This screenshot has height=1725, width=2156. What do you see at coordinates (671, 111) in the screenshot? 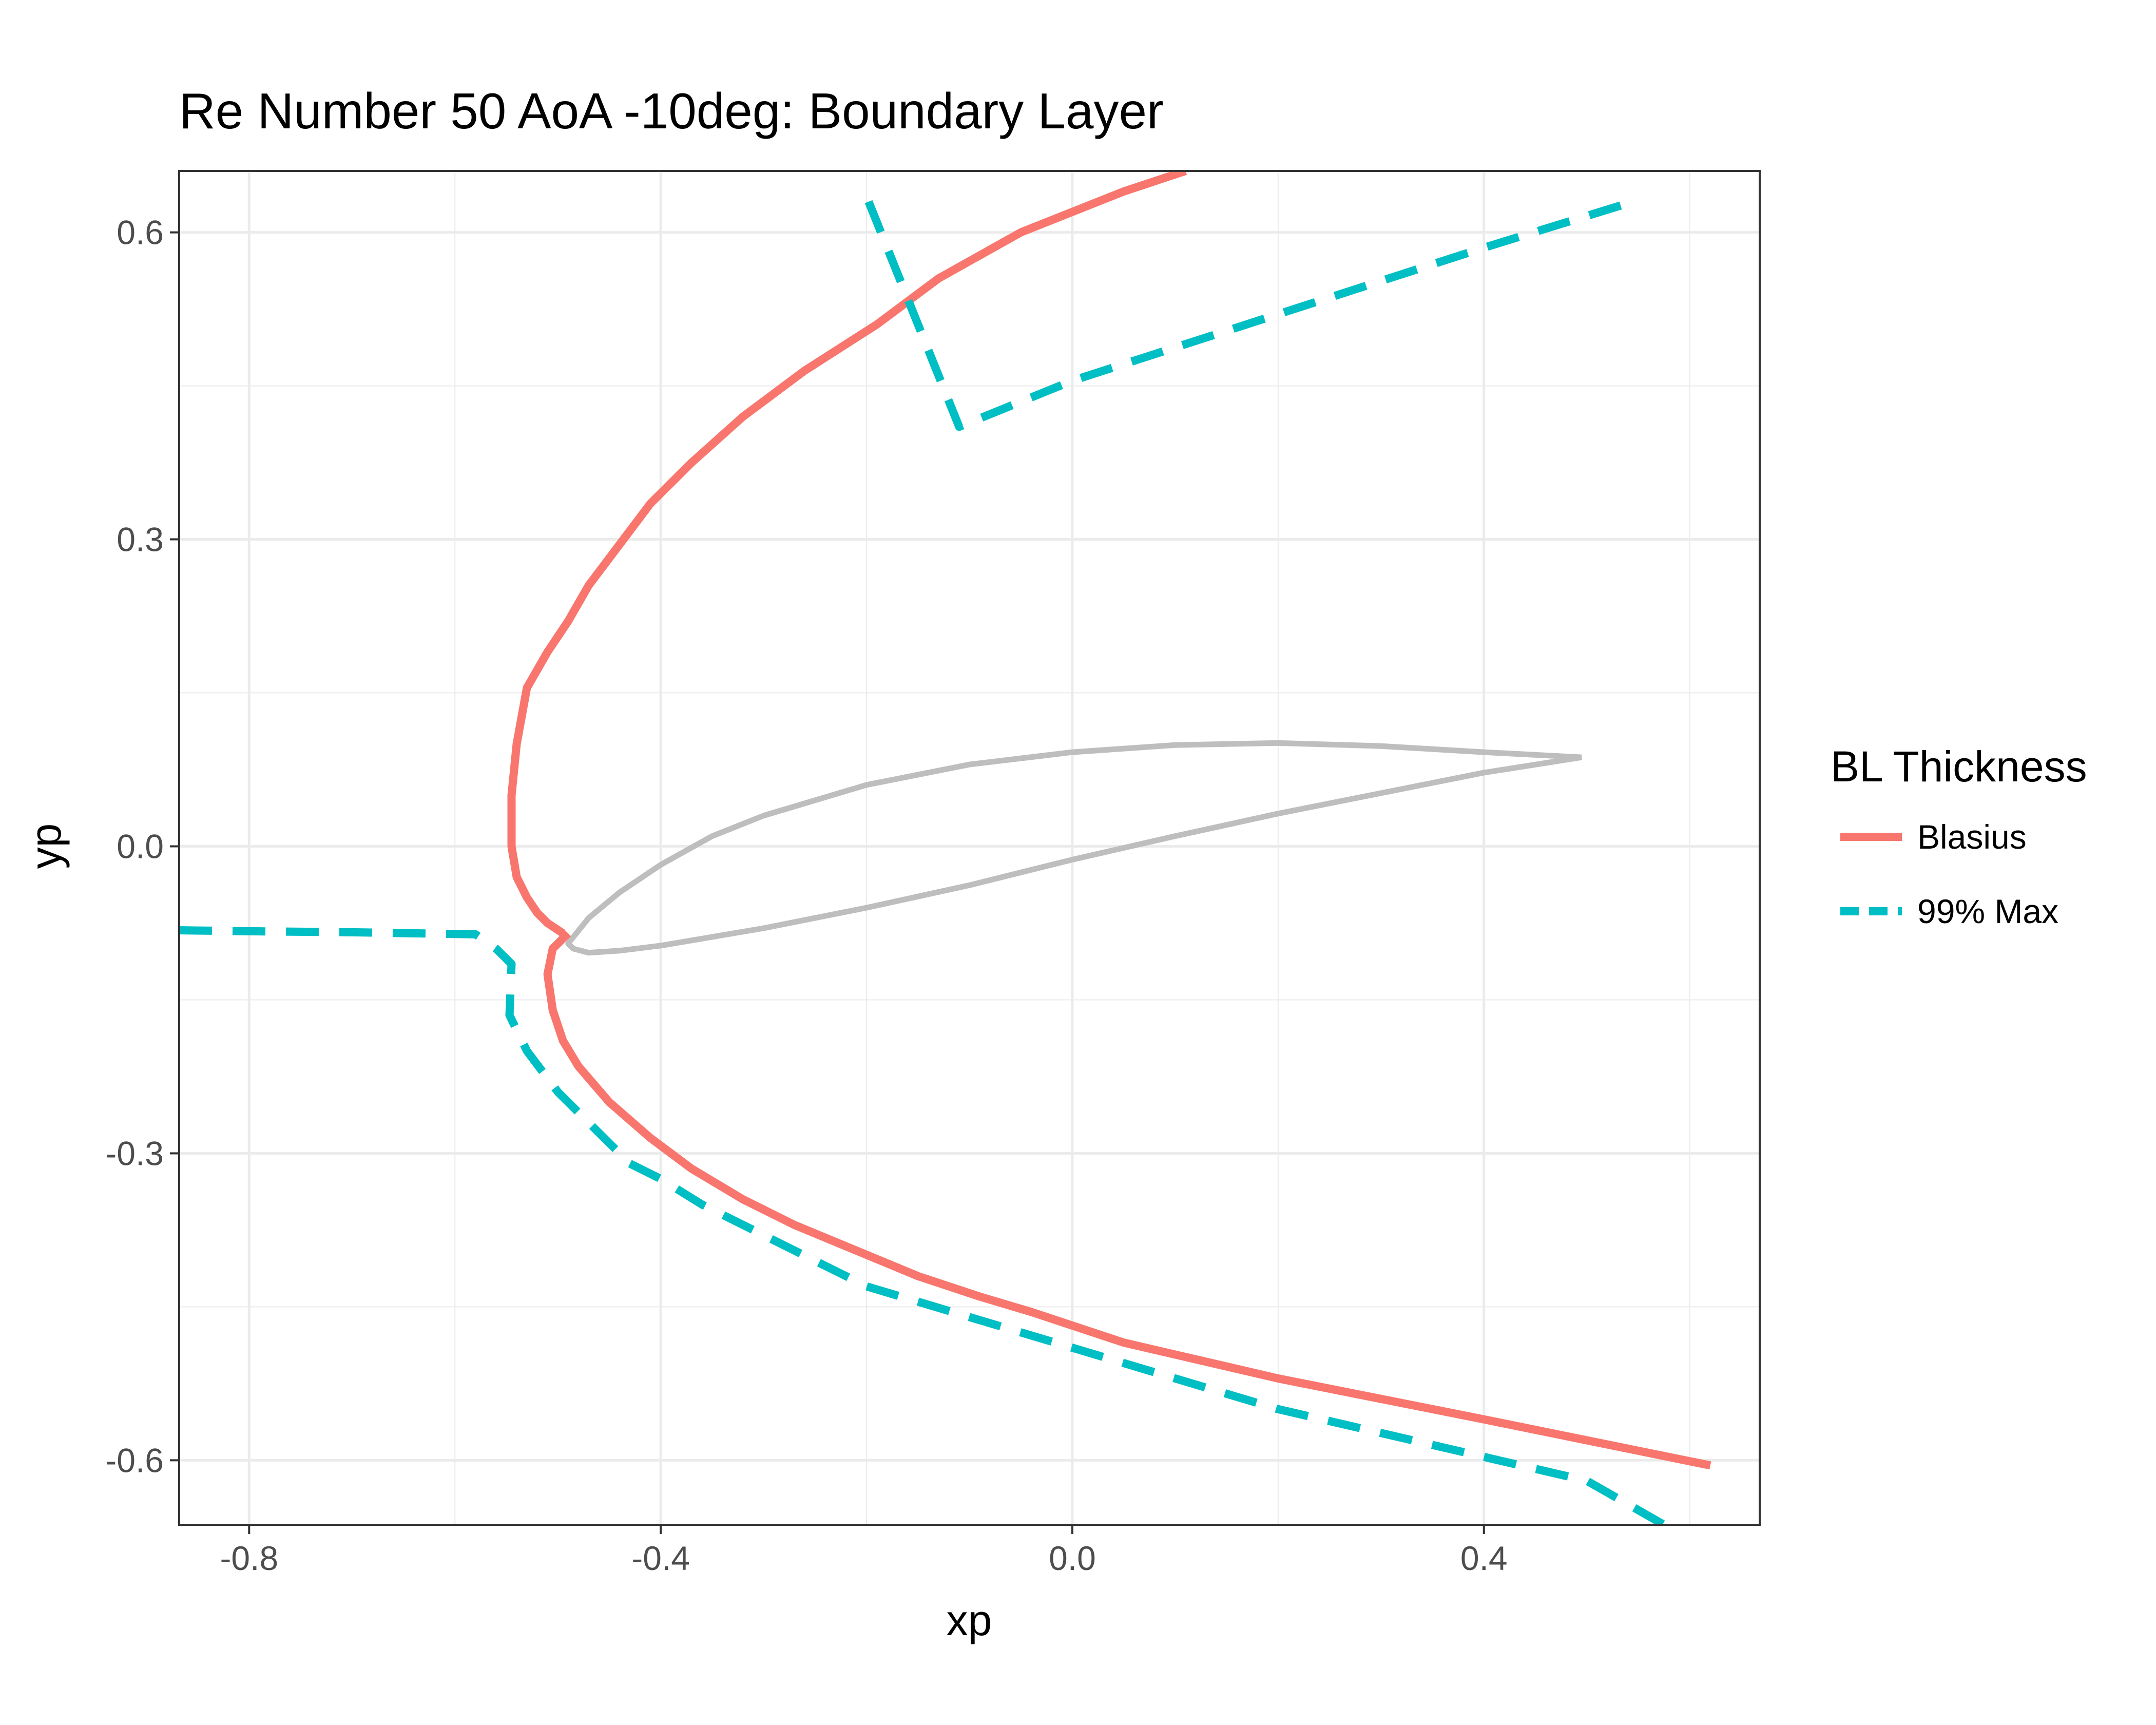
I see `chart-title: Re Number 50 AoA -10deg: Boundary Layer` at bounding box center [671, 111].